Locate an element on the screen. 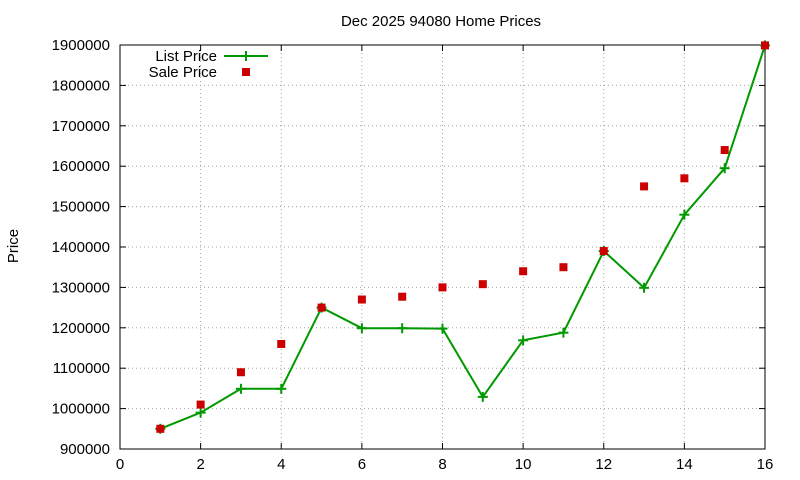  x-tick-label: 14 is located at coordinates (684, 464).